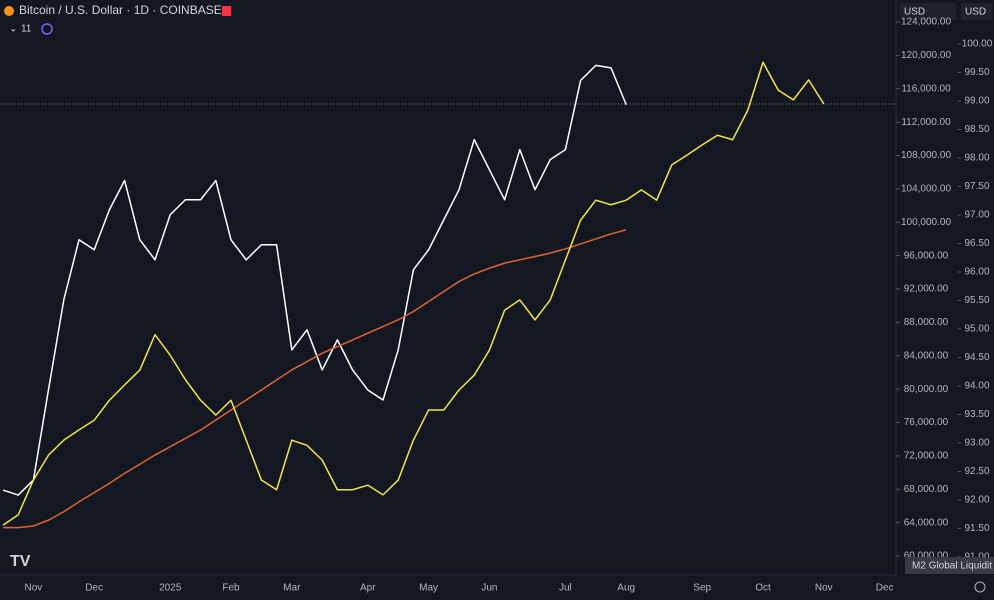 The width and height of the screenshot is (994, 600). What do you see at coordinates (976, 386) in the screenshot?
I see `y2-tick-label: 94.00` at bounding box center [976, 386].